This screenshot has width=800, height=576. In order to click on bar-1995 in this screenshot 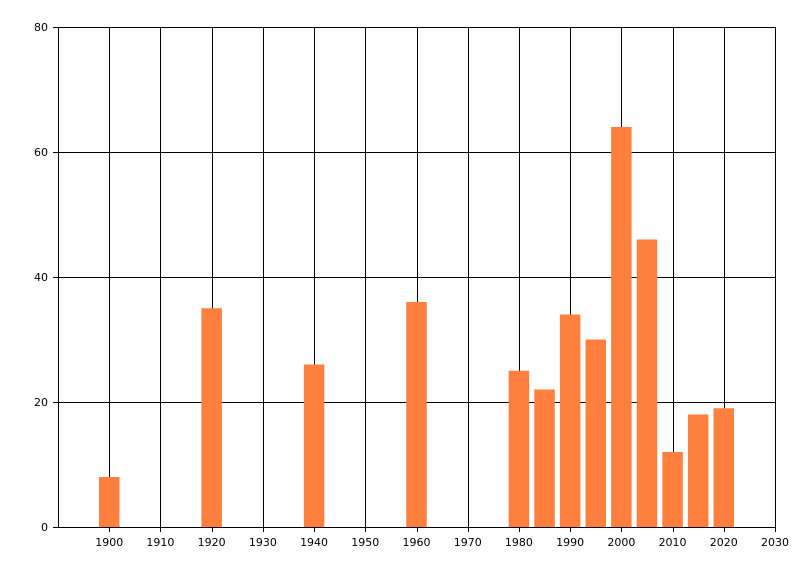, I will do `click(595, 433)`.